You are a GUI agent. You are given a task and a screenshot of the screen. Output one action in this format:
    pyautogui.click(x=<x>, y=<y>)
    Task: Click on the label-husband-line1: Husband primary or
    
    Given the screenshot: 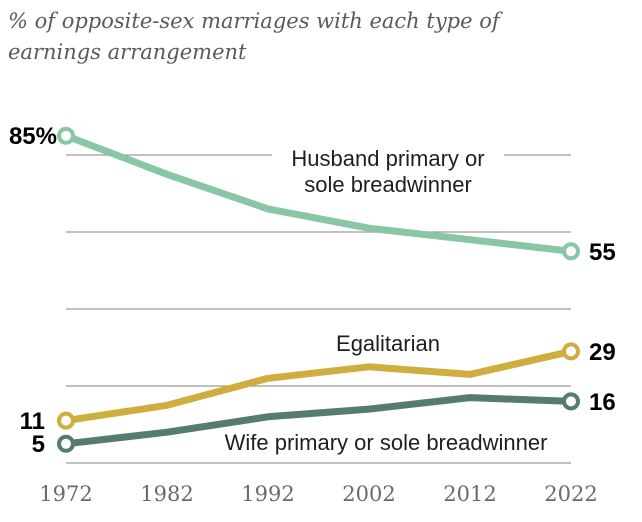 What is the action you would take?
    pyautogui.click(x=387, y=158)
    